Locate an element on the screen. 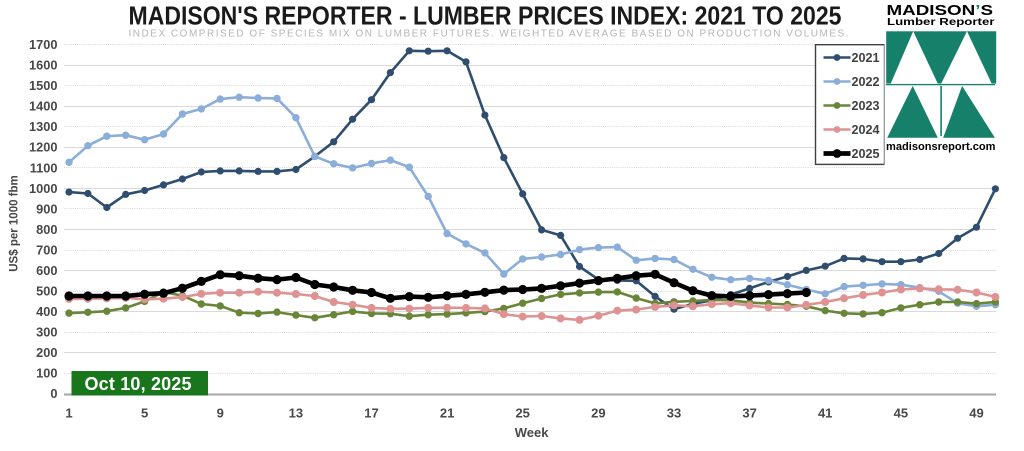 The image size is (1024, 451). svg-text: 1 is located at coordinates (68, 412).